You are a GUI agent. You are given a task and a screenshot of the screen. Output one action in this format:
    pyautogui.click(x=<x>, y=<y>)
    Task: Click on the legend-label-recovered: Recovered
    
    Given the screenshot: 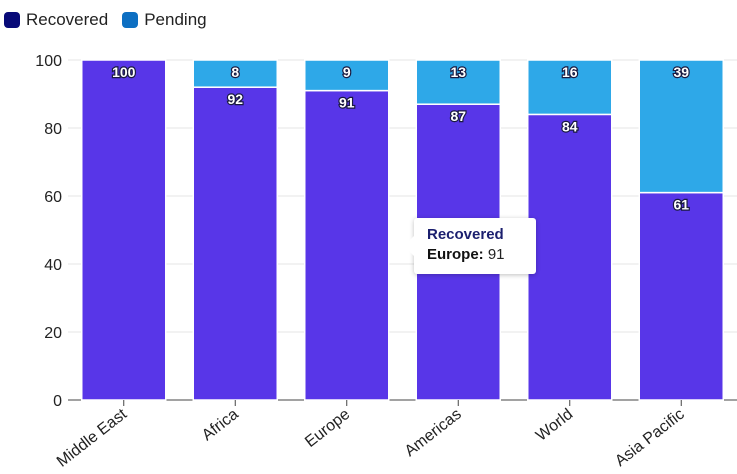 What is the action you would take?
    pyautogui.click(x=67, y=19)
    